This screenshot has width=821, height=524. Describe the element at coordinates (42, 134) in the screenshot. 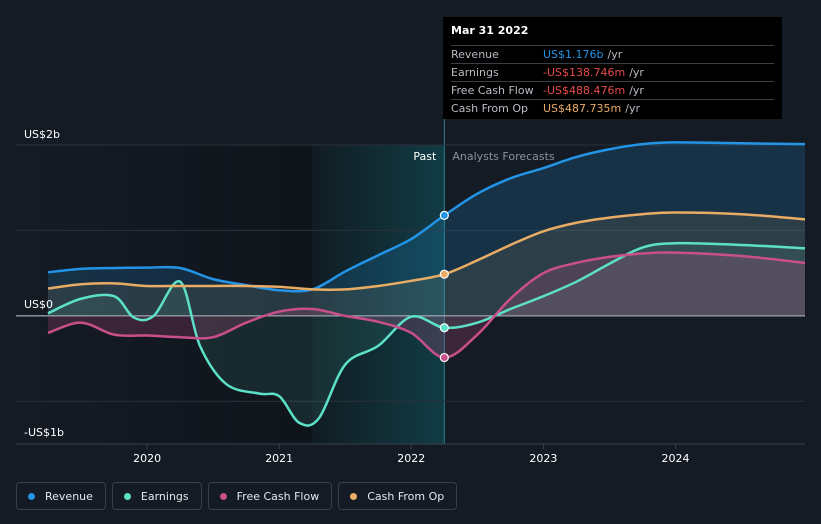

I see `y-tick-label: US$2b` at that location.